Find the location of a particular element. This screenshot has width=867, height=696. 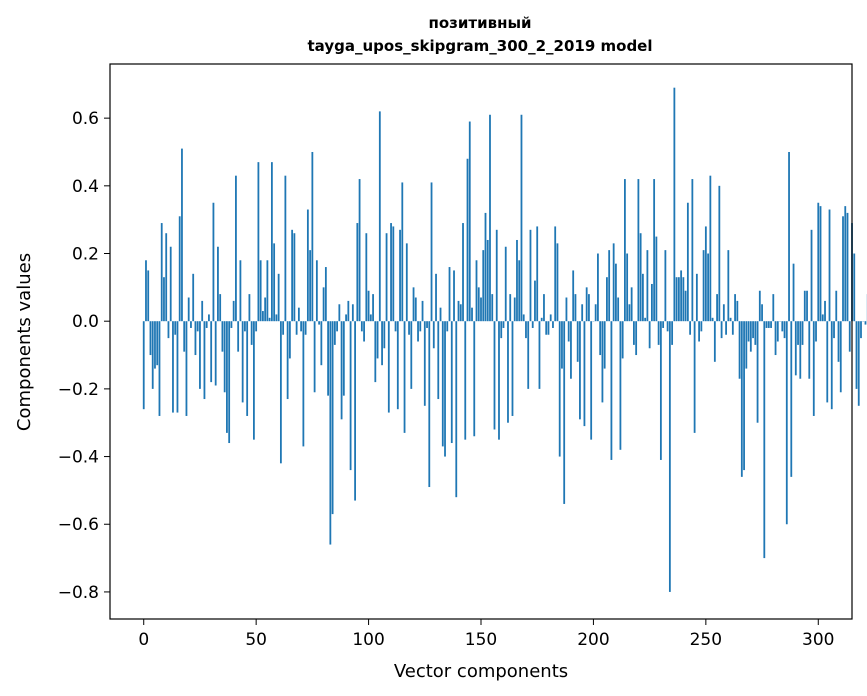

x-tick-label: 150 is located at coordinates (481, 640).